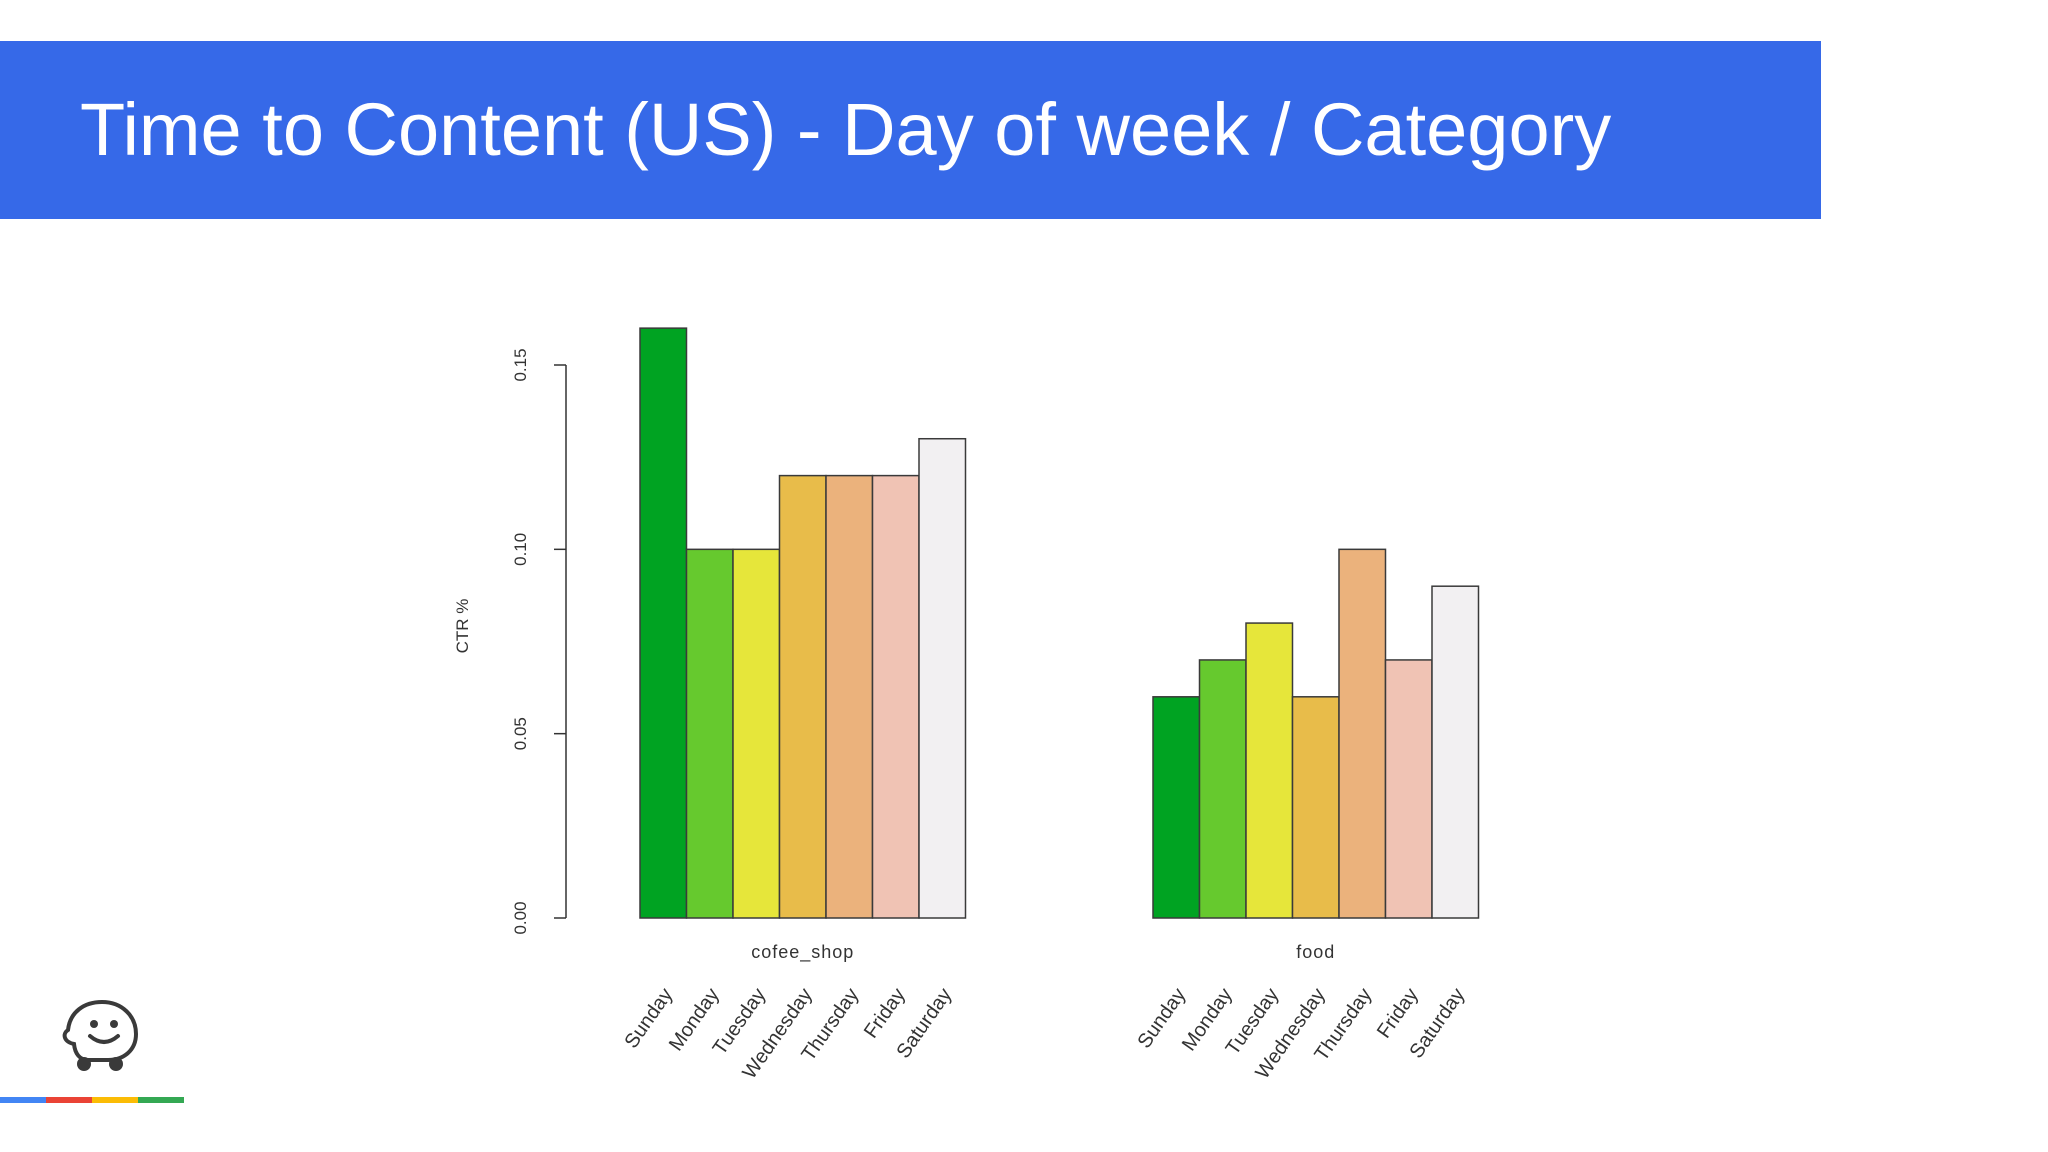 Image resolution: width=2048 pixels, height=1152 pixels. Describe the element at coordinates (802, 952) in the screenshot. I see `group-label: cofee_shop` at that location.